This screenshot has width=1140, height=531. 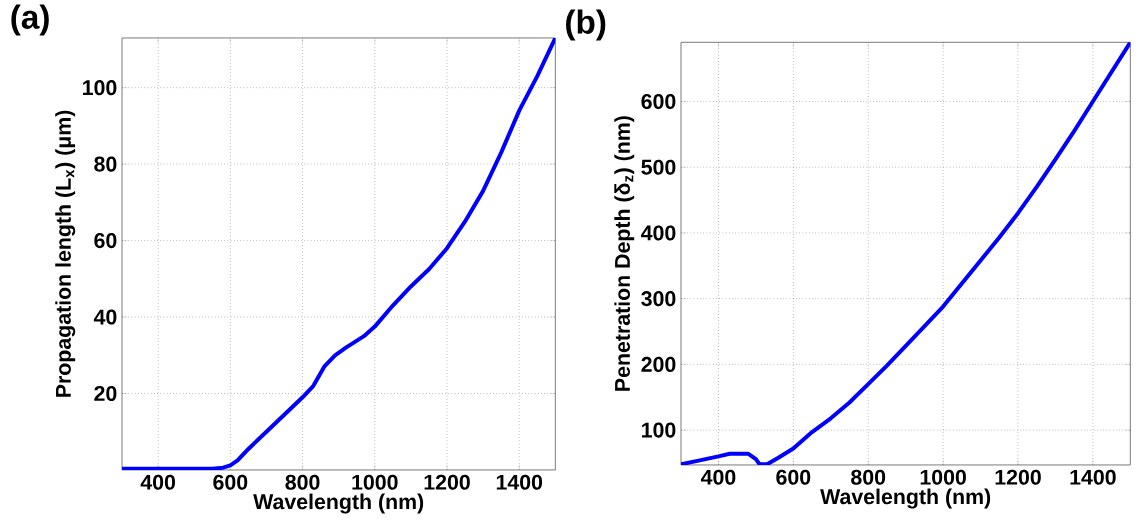 What do you see at coordinates (658, 364) in the screenshot?
I see `y-tick-label: 200` at bounding box center [658, 364].